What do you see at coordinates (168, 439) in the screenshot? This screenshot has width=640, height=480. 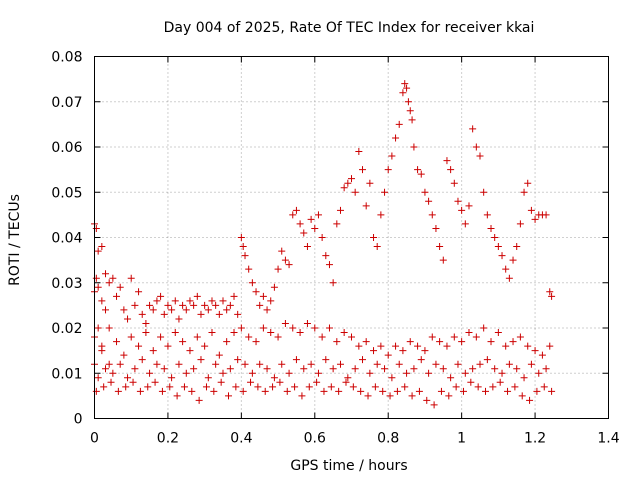 I see `x-tick-label: 0.2` at bounding box center [168, 439].